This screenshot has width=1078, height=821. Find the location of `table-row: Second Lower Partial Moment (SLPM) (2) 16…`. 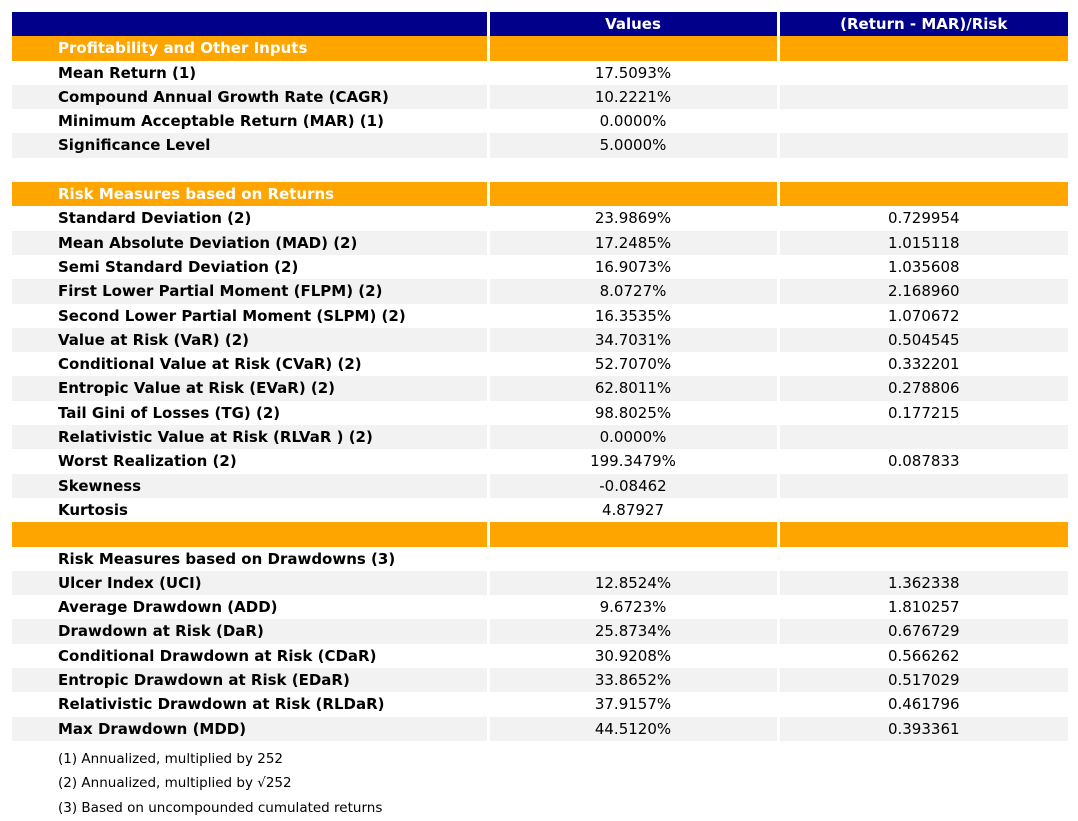

table-row: Second Lower Partial Moment (SLPM) (2) 16… is located at coordinates (540, 315).